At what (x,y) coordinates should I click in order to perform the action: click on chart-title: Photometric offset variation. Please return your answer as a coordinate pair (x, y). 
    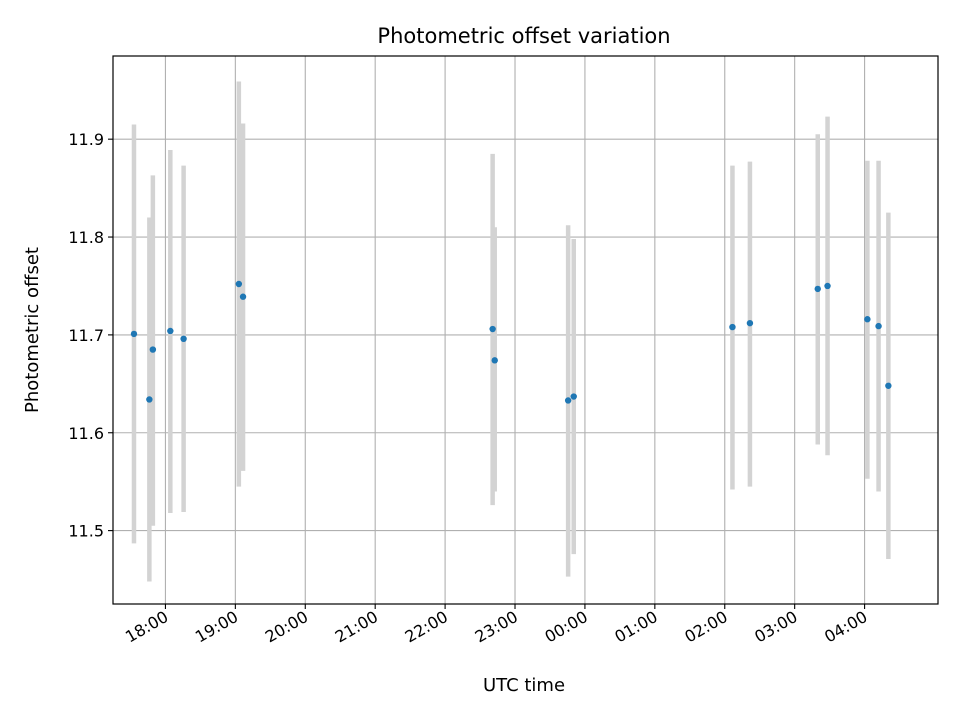
    Looking at the image, I should click on (523, 36).